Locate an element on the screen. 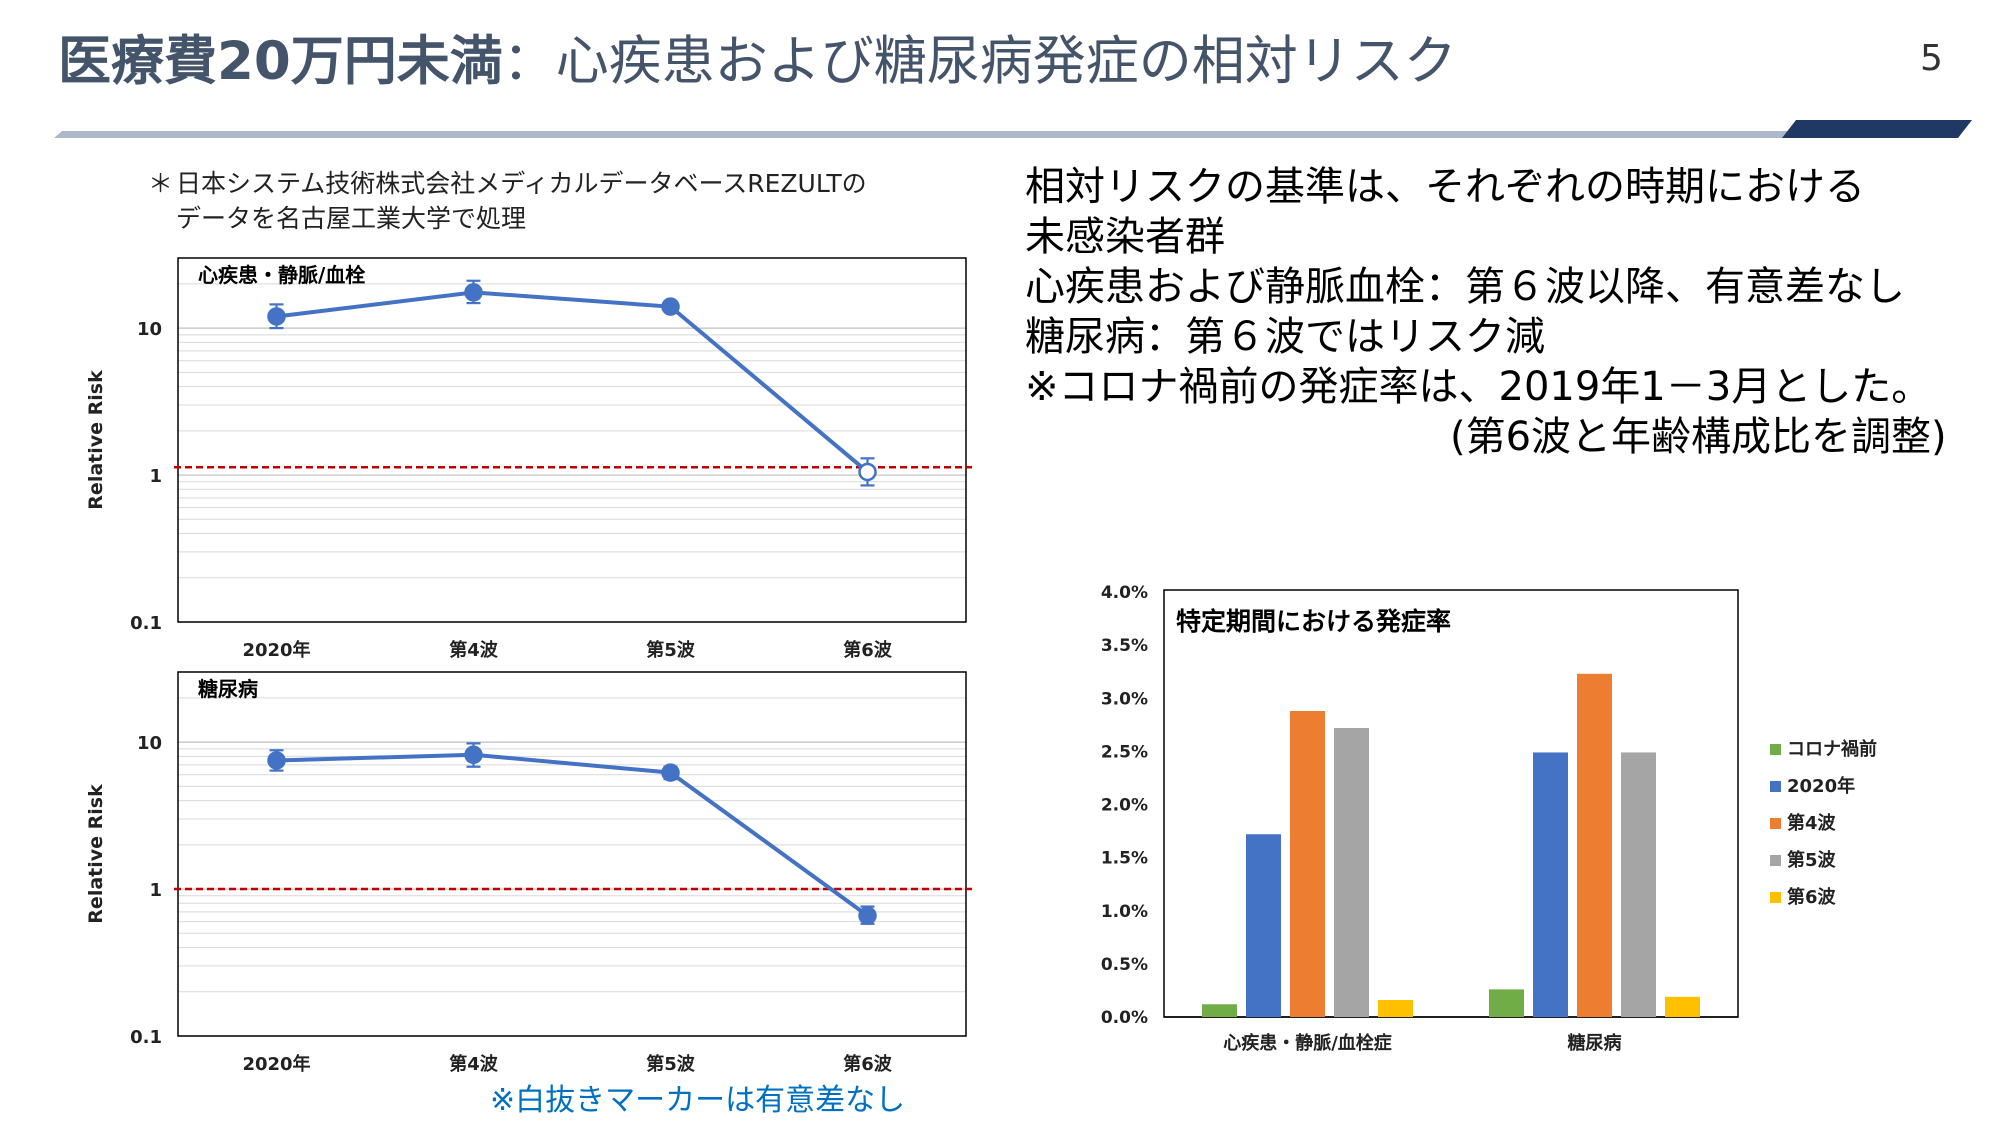 The image size is (2000, 1125). explanation-line4: 糖尿病：第６波ではリスク減 is located at coordinates (1285, 337).